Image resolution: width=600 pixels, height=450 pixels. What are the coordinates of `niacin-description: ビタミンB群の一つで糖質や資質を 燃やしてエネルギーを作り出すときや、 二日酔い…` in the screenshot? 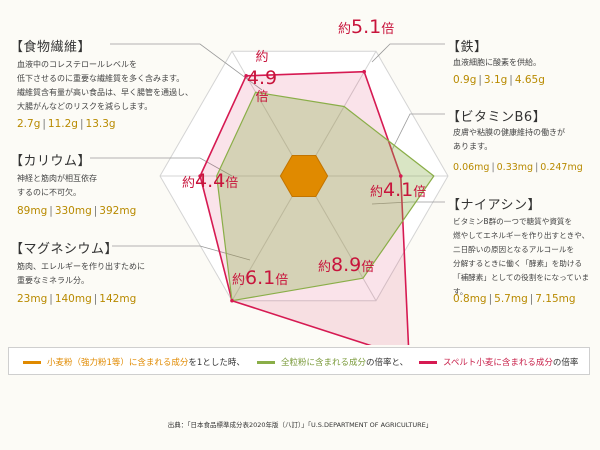 It's located at (521, 256).